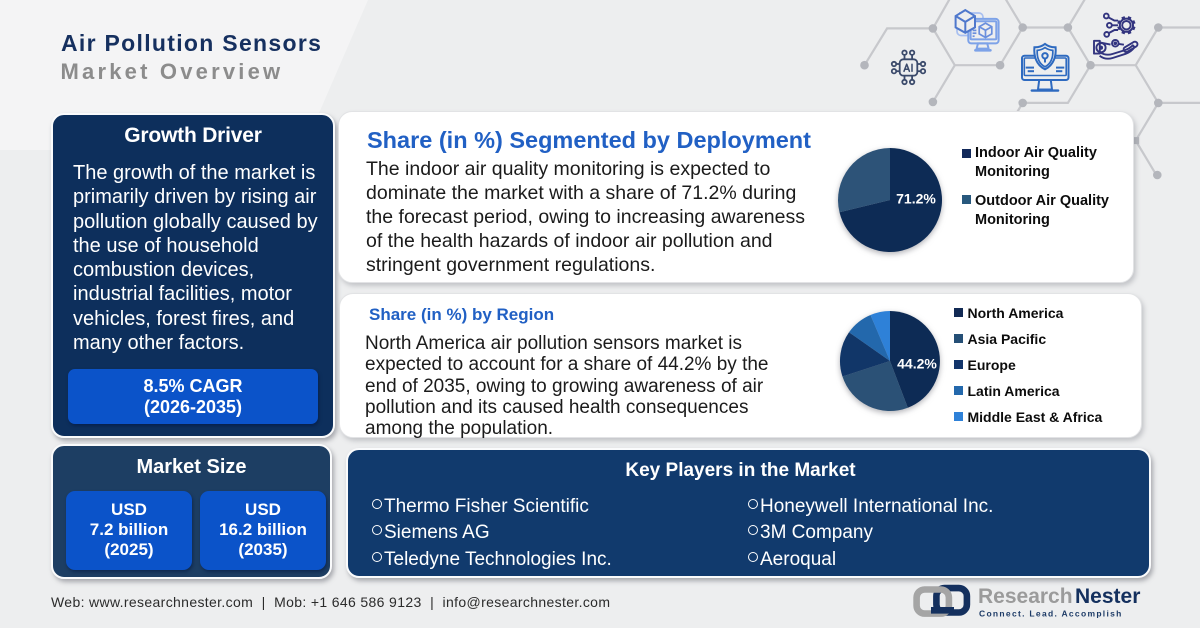  Describe the element at coordinates (1107, 596) in the screenshot. I see `svg-text: Nester` at that location.